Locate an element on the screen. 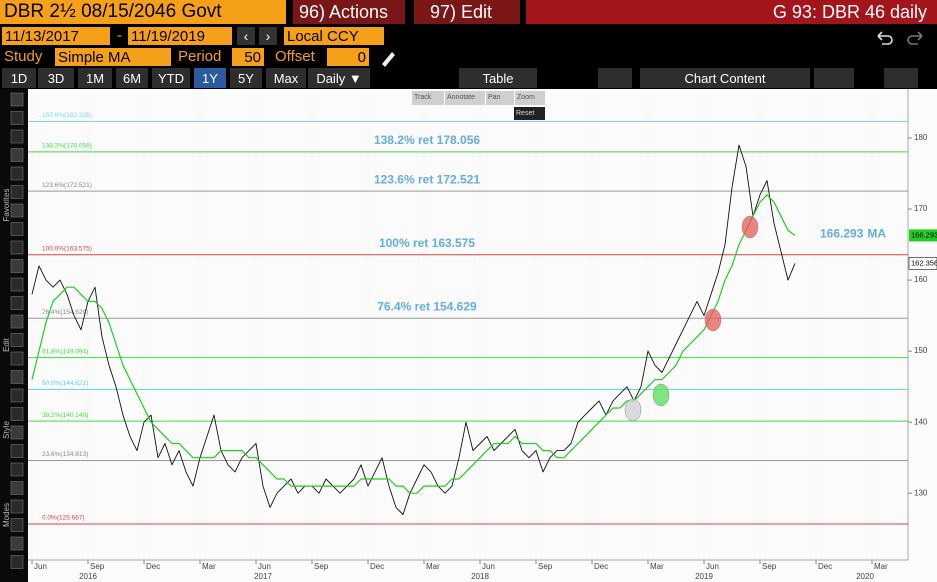  period-button: Max is located at coordinates (286, 78).